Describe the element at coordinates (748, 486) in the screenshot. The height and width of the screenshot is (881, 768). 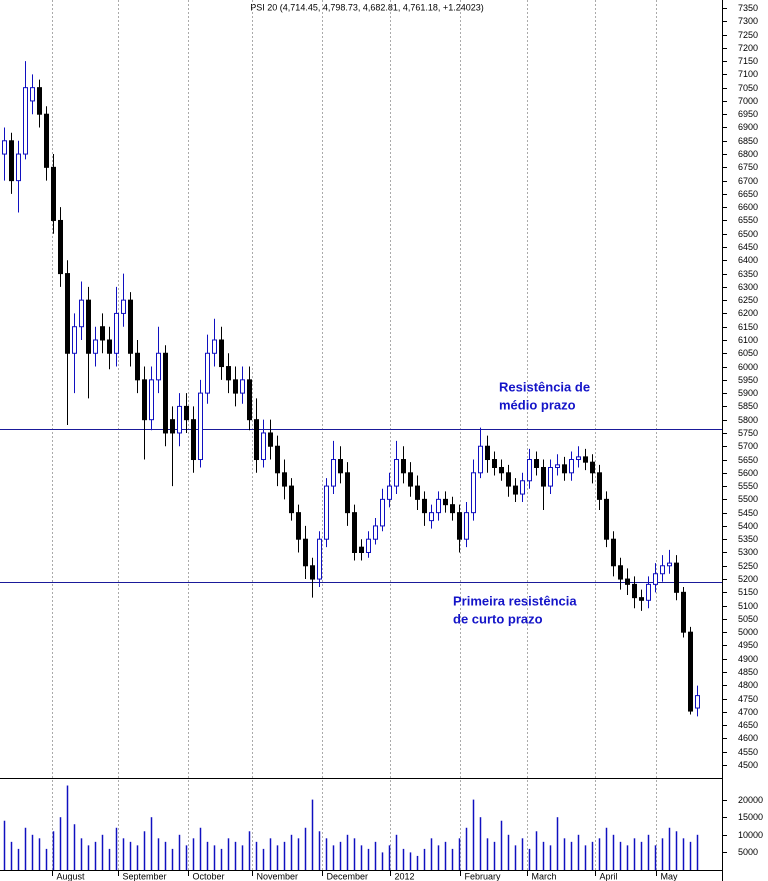
I see `y-tick-label: 5550` at that location.